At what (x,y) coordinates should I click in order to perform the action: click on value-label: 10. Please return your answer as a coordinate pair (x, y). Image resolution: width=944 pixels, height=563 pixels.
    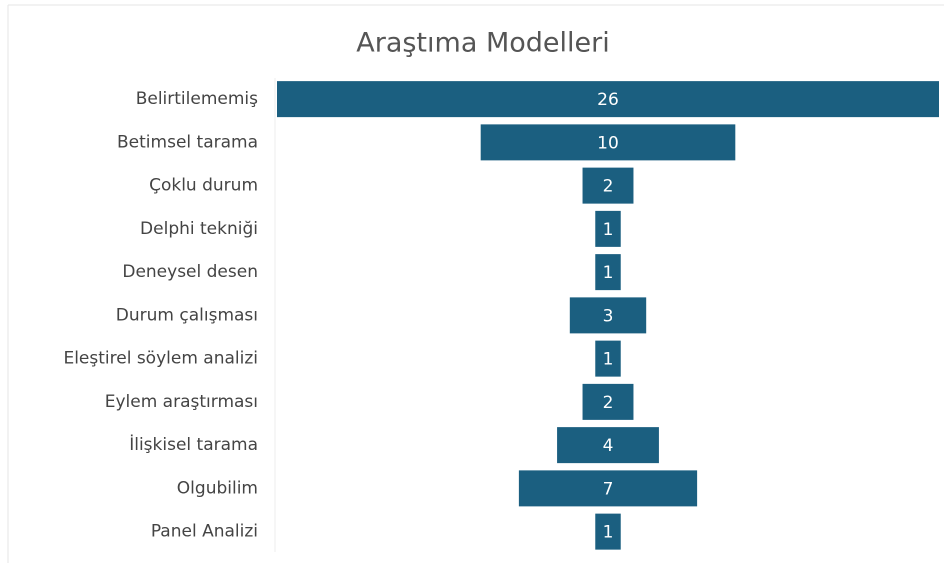
    Looking at the image, I should click on (608, 143).